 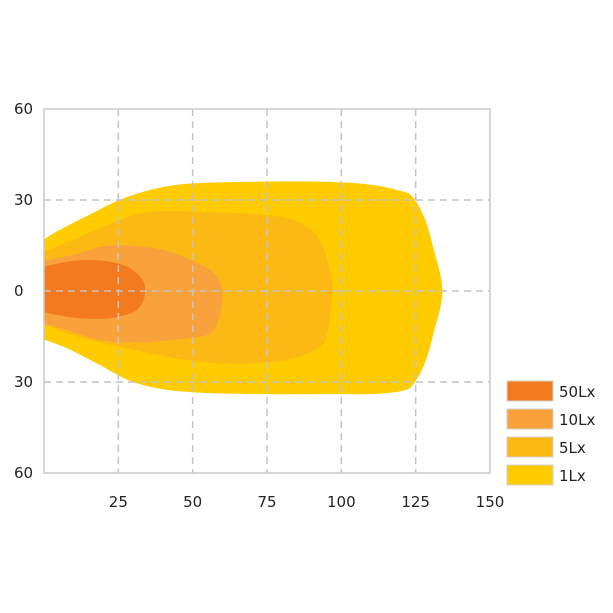 I want to click on legend-label-10lx: 10Lx, so click(x=577, y=420).